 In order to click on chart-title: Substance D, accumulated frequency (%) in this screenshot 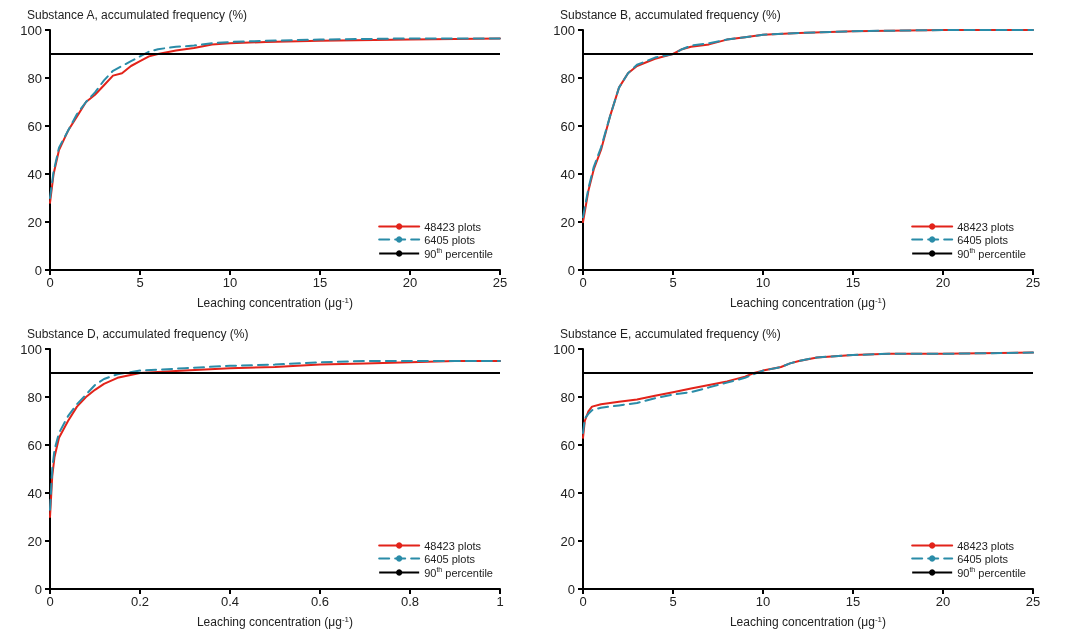, I will do `click(138, 334)`.